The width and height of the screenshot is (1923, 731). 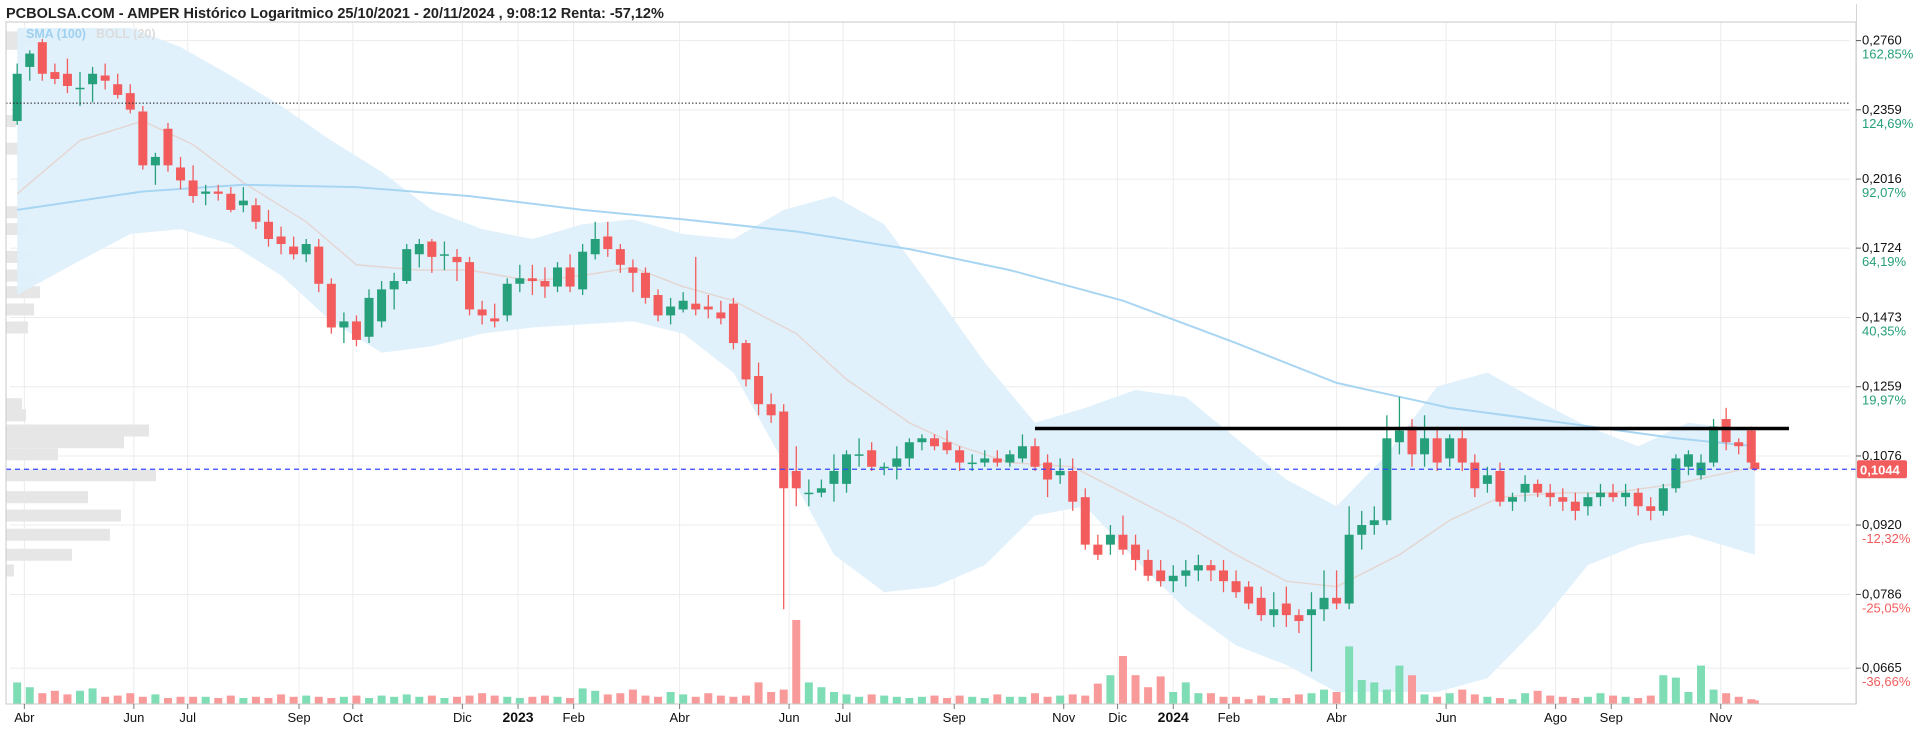 I want to click on time-tick-label: 2024, so click(x=1173, y=717).